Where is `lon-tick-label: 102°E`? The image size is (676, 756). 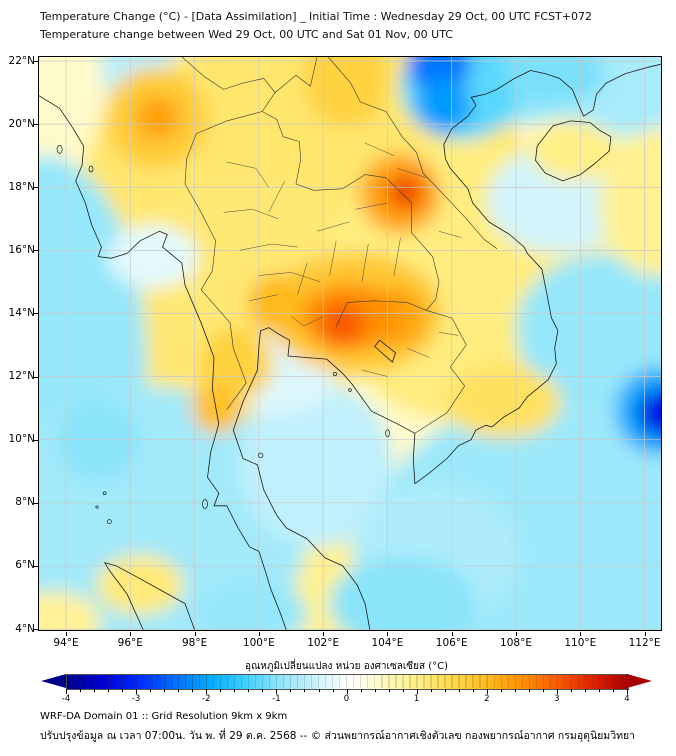
lon-tick-label: 102°E is located at coordinates (323, 643).